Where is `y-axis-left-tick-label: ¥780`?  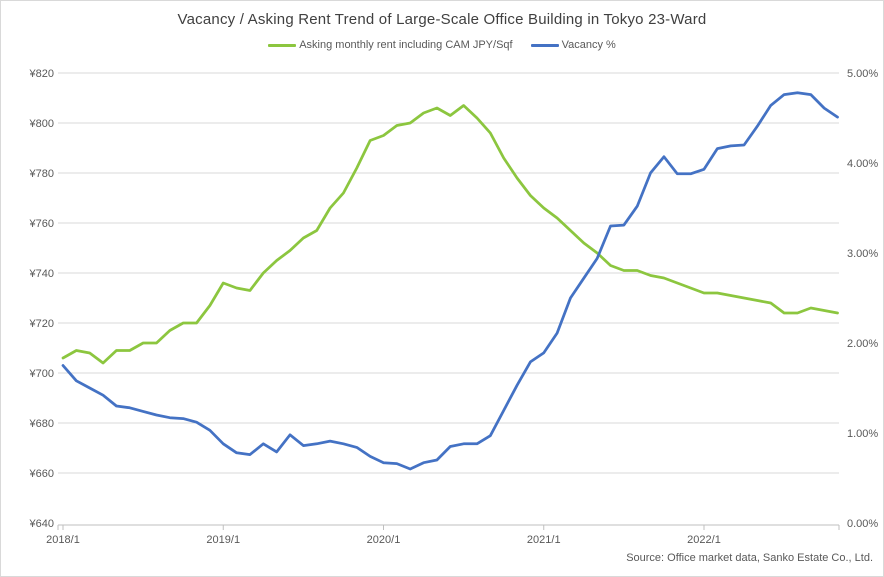 y-axis-left-tick-label: ¥780 is located at coordinates (41, 174).